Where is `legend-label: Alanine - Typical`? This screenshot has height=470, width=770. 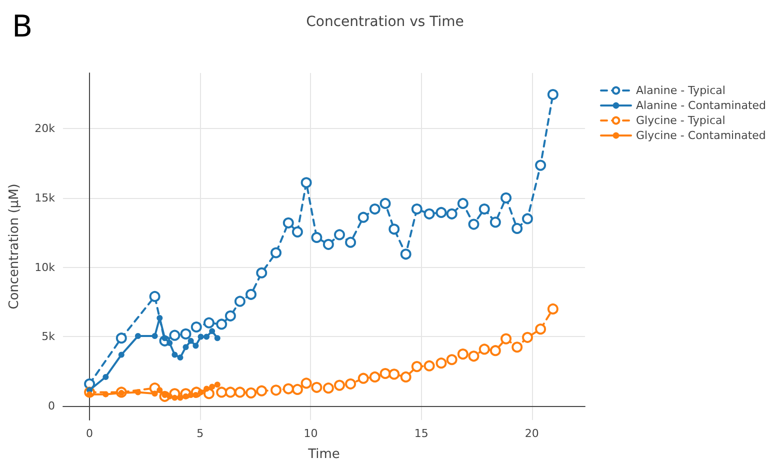 legend-label: Alanine - Typical is located at coordinates (681, 90).